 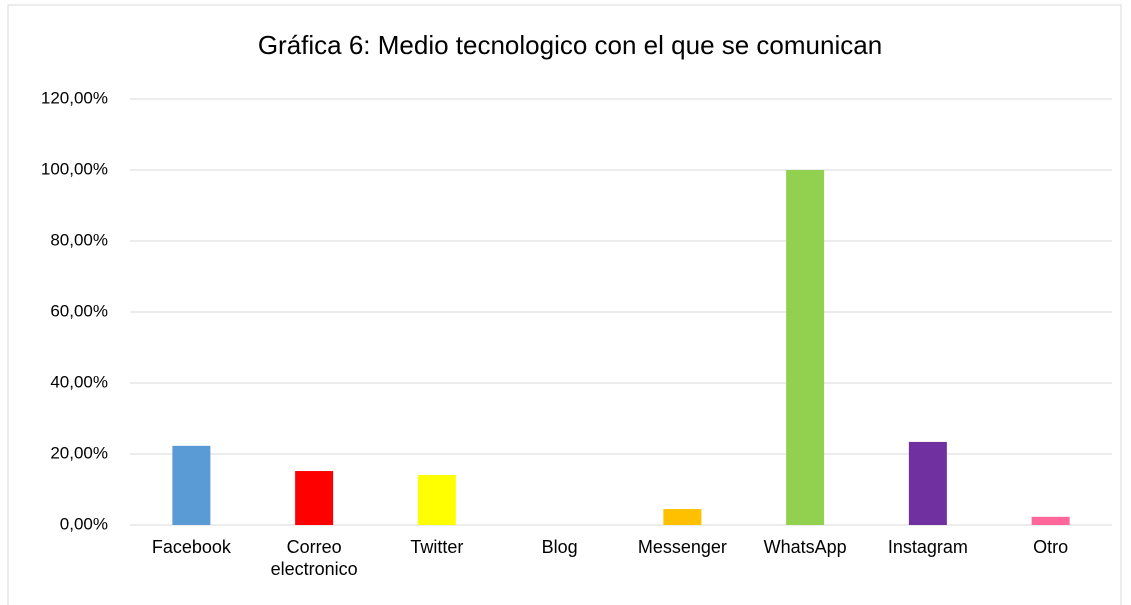 I want to click on y-tick-label: 40,00%, so click(x=79, y=381).